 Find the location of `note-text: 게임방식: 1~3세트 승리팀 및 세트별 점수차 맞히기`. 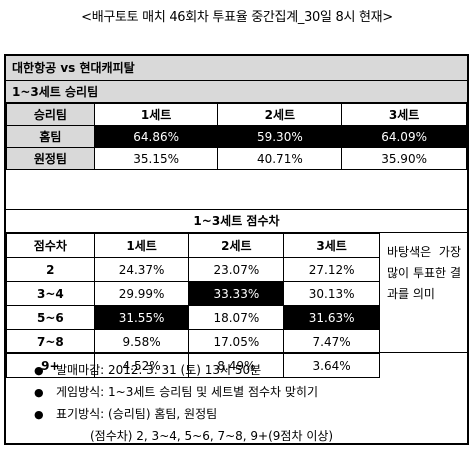

note-text: 게임방식: 1~3세트 승리팀 및 세트별 점수차 맞히기 is located at coordinates (187, 392).